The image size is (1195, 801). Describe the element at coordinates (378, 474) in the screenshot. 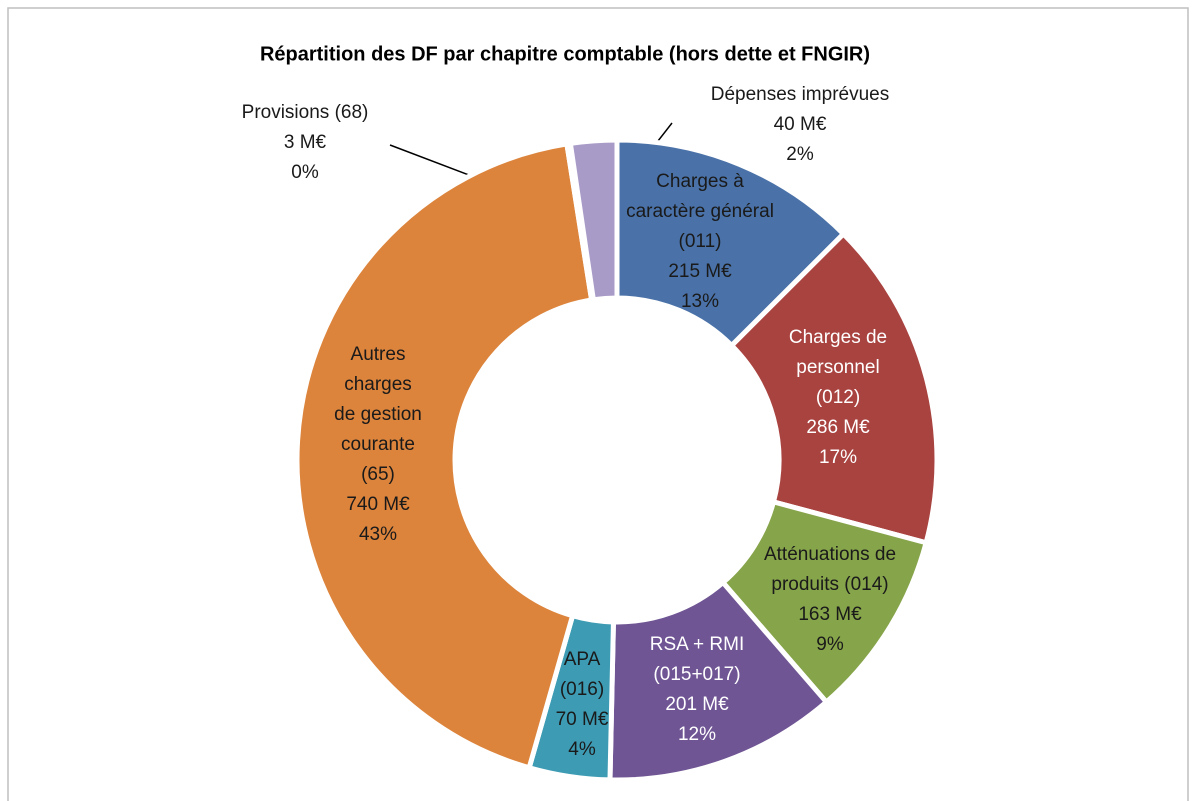

I see `category-label: (65)` at that location.